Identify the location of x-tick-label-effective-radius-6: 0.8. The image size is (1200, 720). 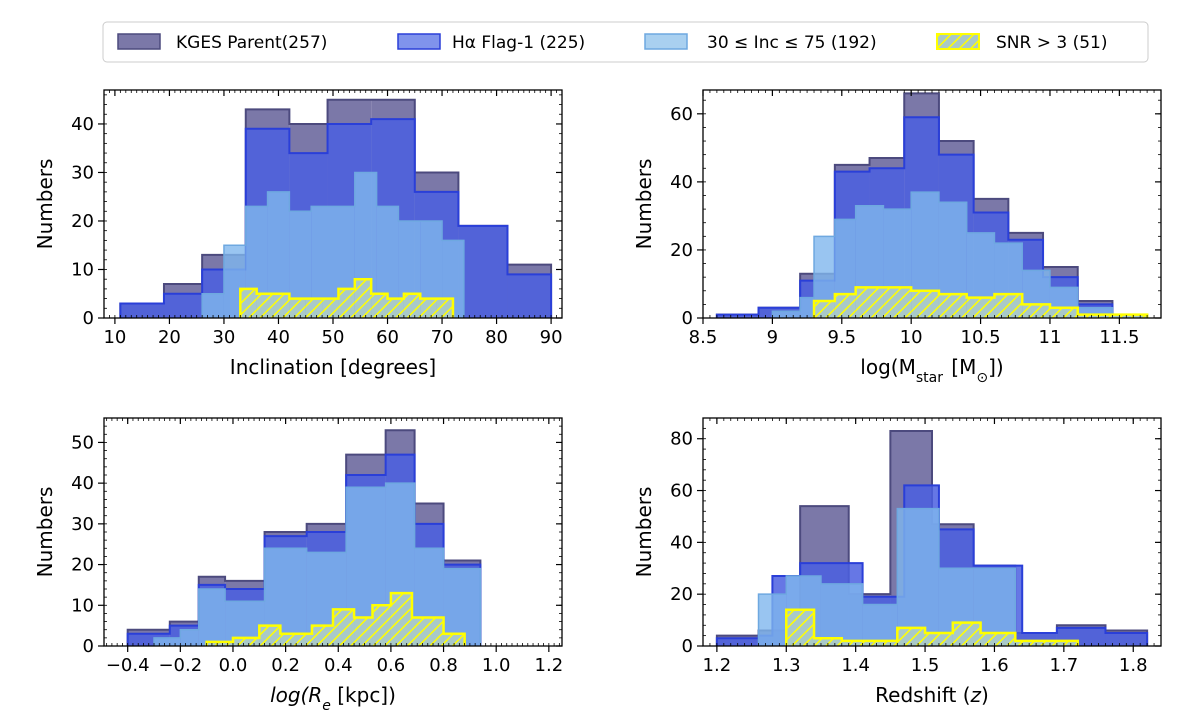
(443, 665).